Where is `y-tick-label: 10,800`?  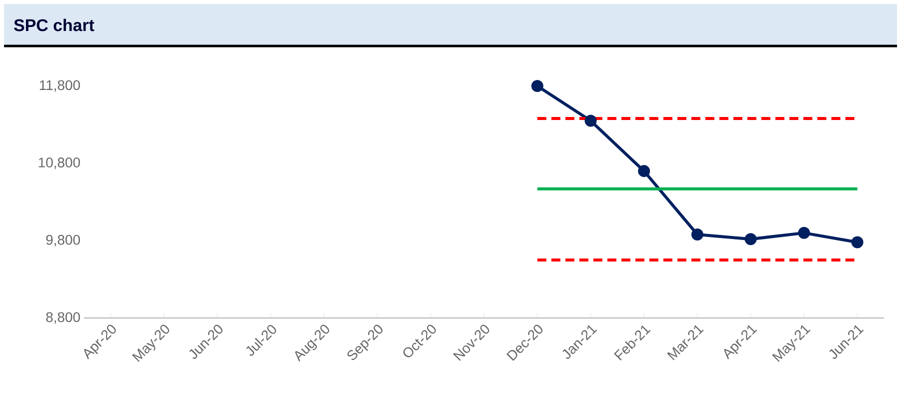
y-tick-label: 10,800 is located at coordinates (59, 164).